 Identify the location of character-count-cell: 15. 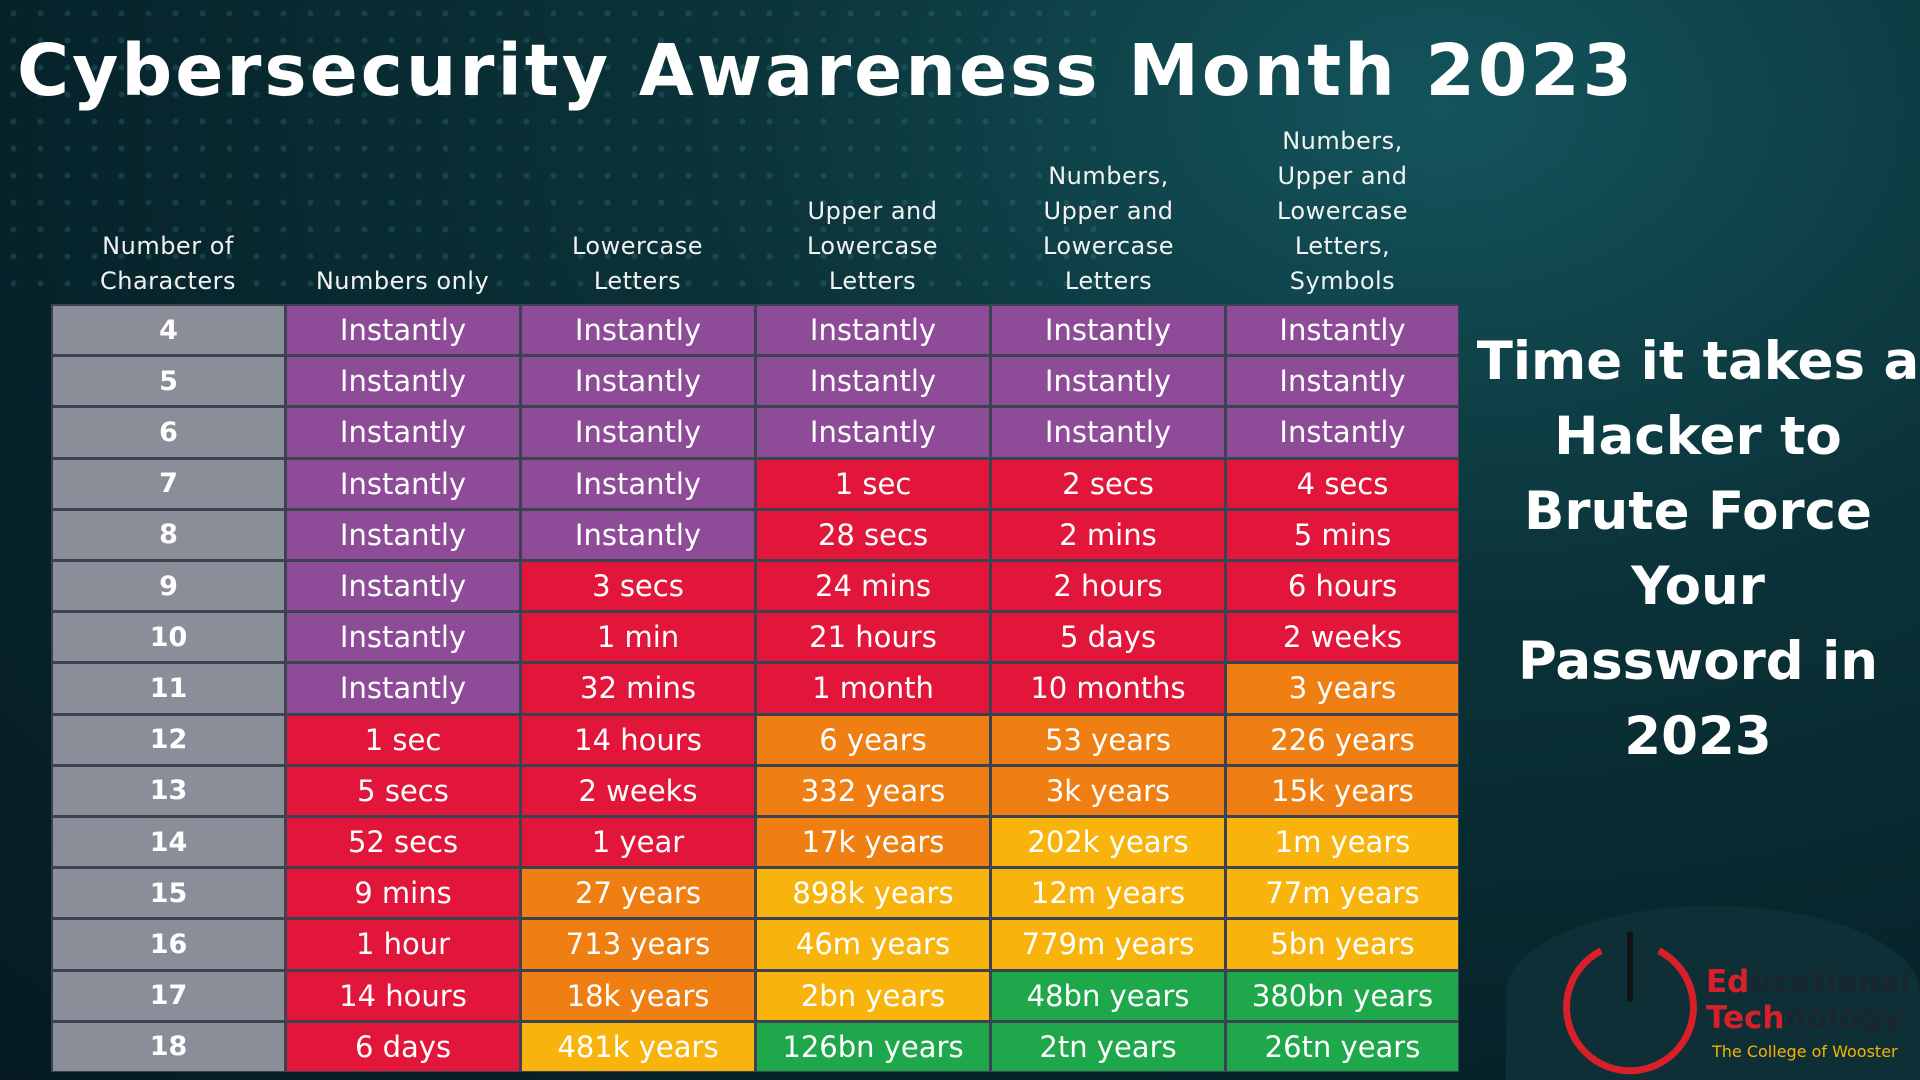
(168, 893).